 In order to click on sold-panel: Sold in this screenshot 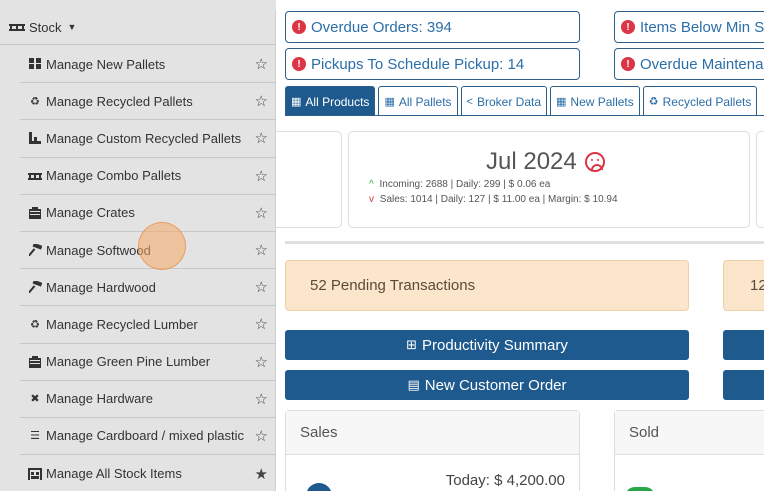, I will do `click(689, 450)`.